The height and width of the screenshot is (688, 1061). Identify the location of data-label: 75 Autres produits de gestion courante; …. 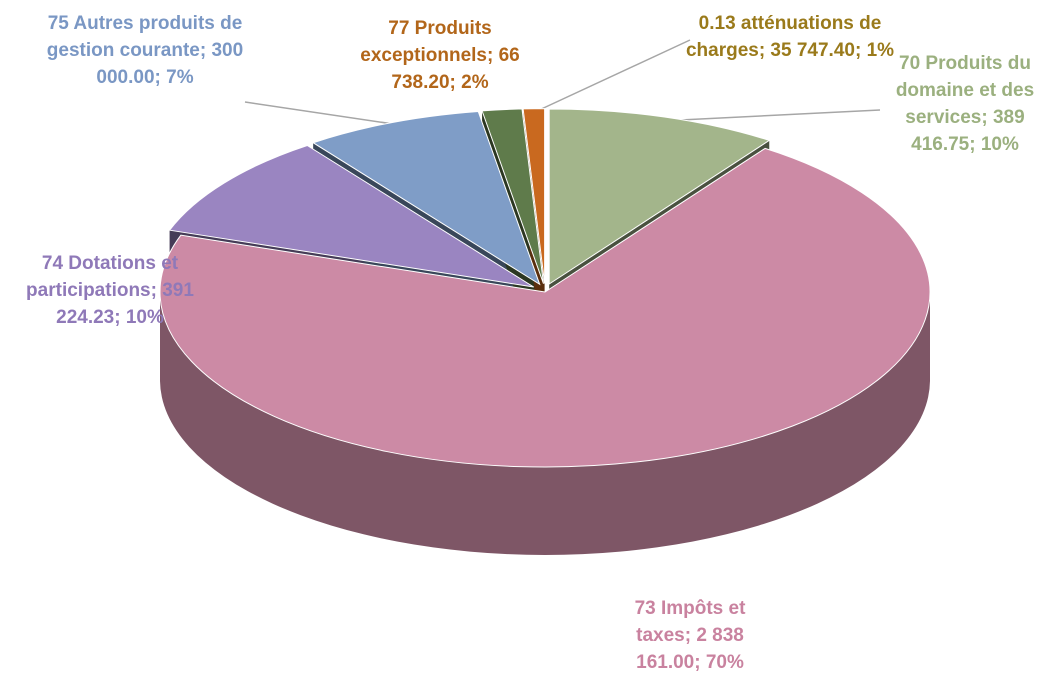
(145, 50).